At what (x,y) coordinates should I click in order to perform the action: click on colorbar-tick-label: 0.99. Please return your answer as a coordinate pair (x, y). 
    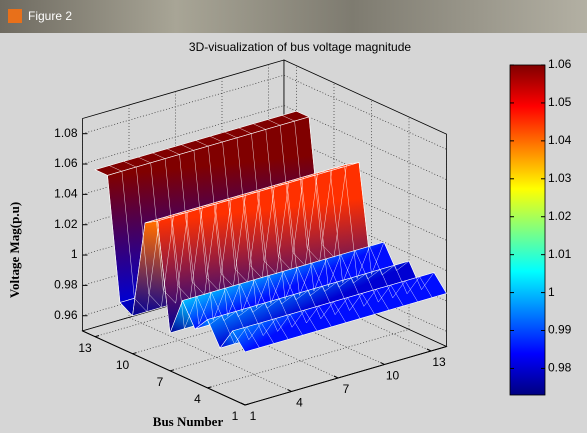
    Looking at the image, I should click on (560, 330).